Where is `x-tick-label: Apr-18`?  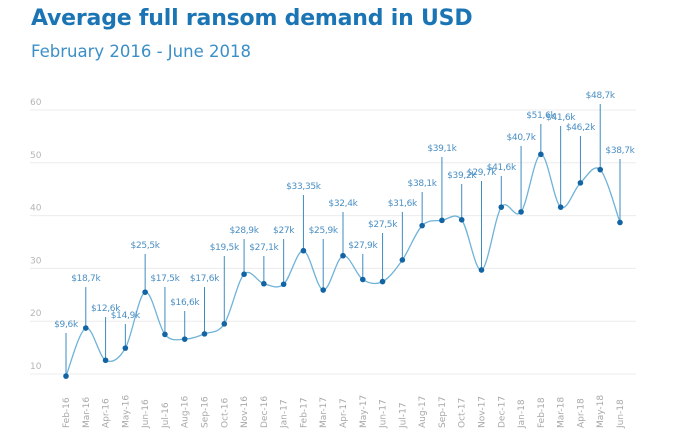
x-tick-label: Apr-18 is located at coordinates (581, 413).